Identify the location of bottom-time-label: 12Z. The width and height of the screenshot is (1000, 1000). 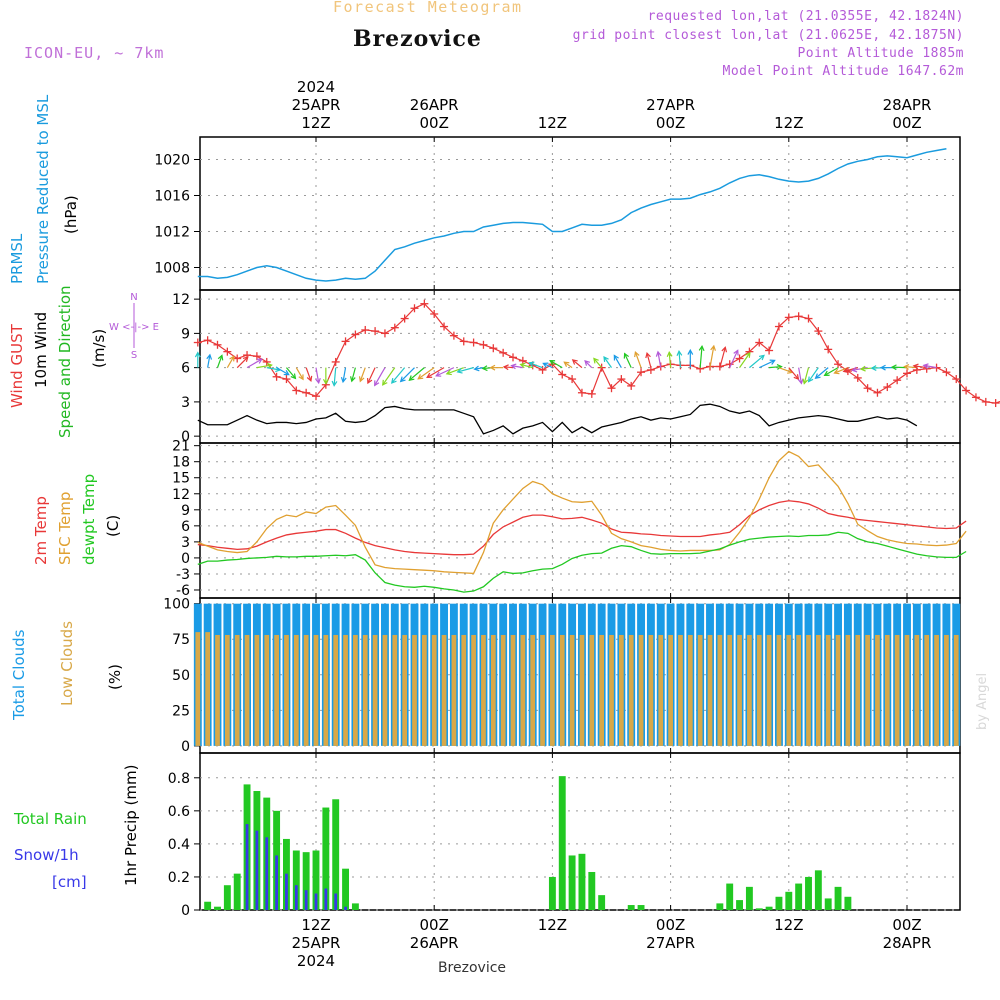
(552, 925).